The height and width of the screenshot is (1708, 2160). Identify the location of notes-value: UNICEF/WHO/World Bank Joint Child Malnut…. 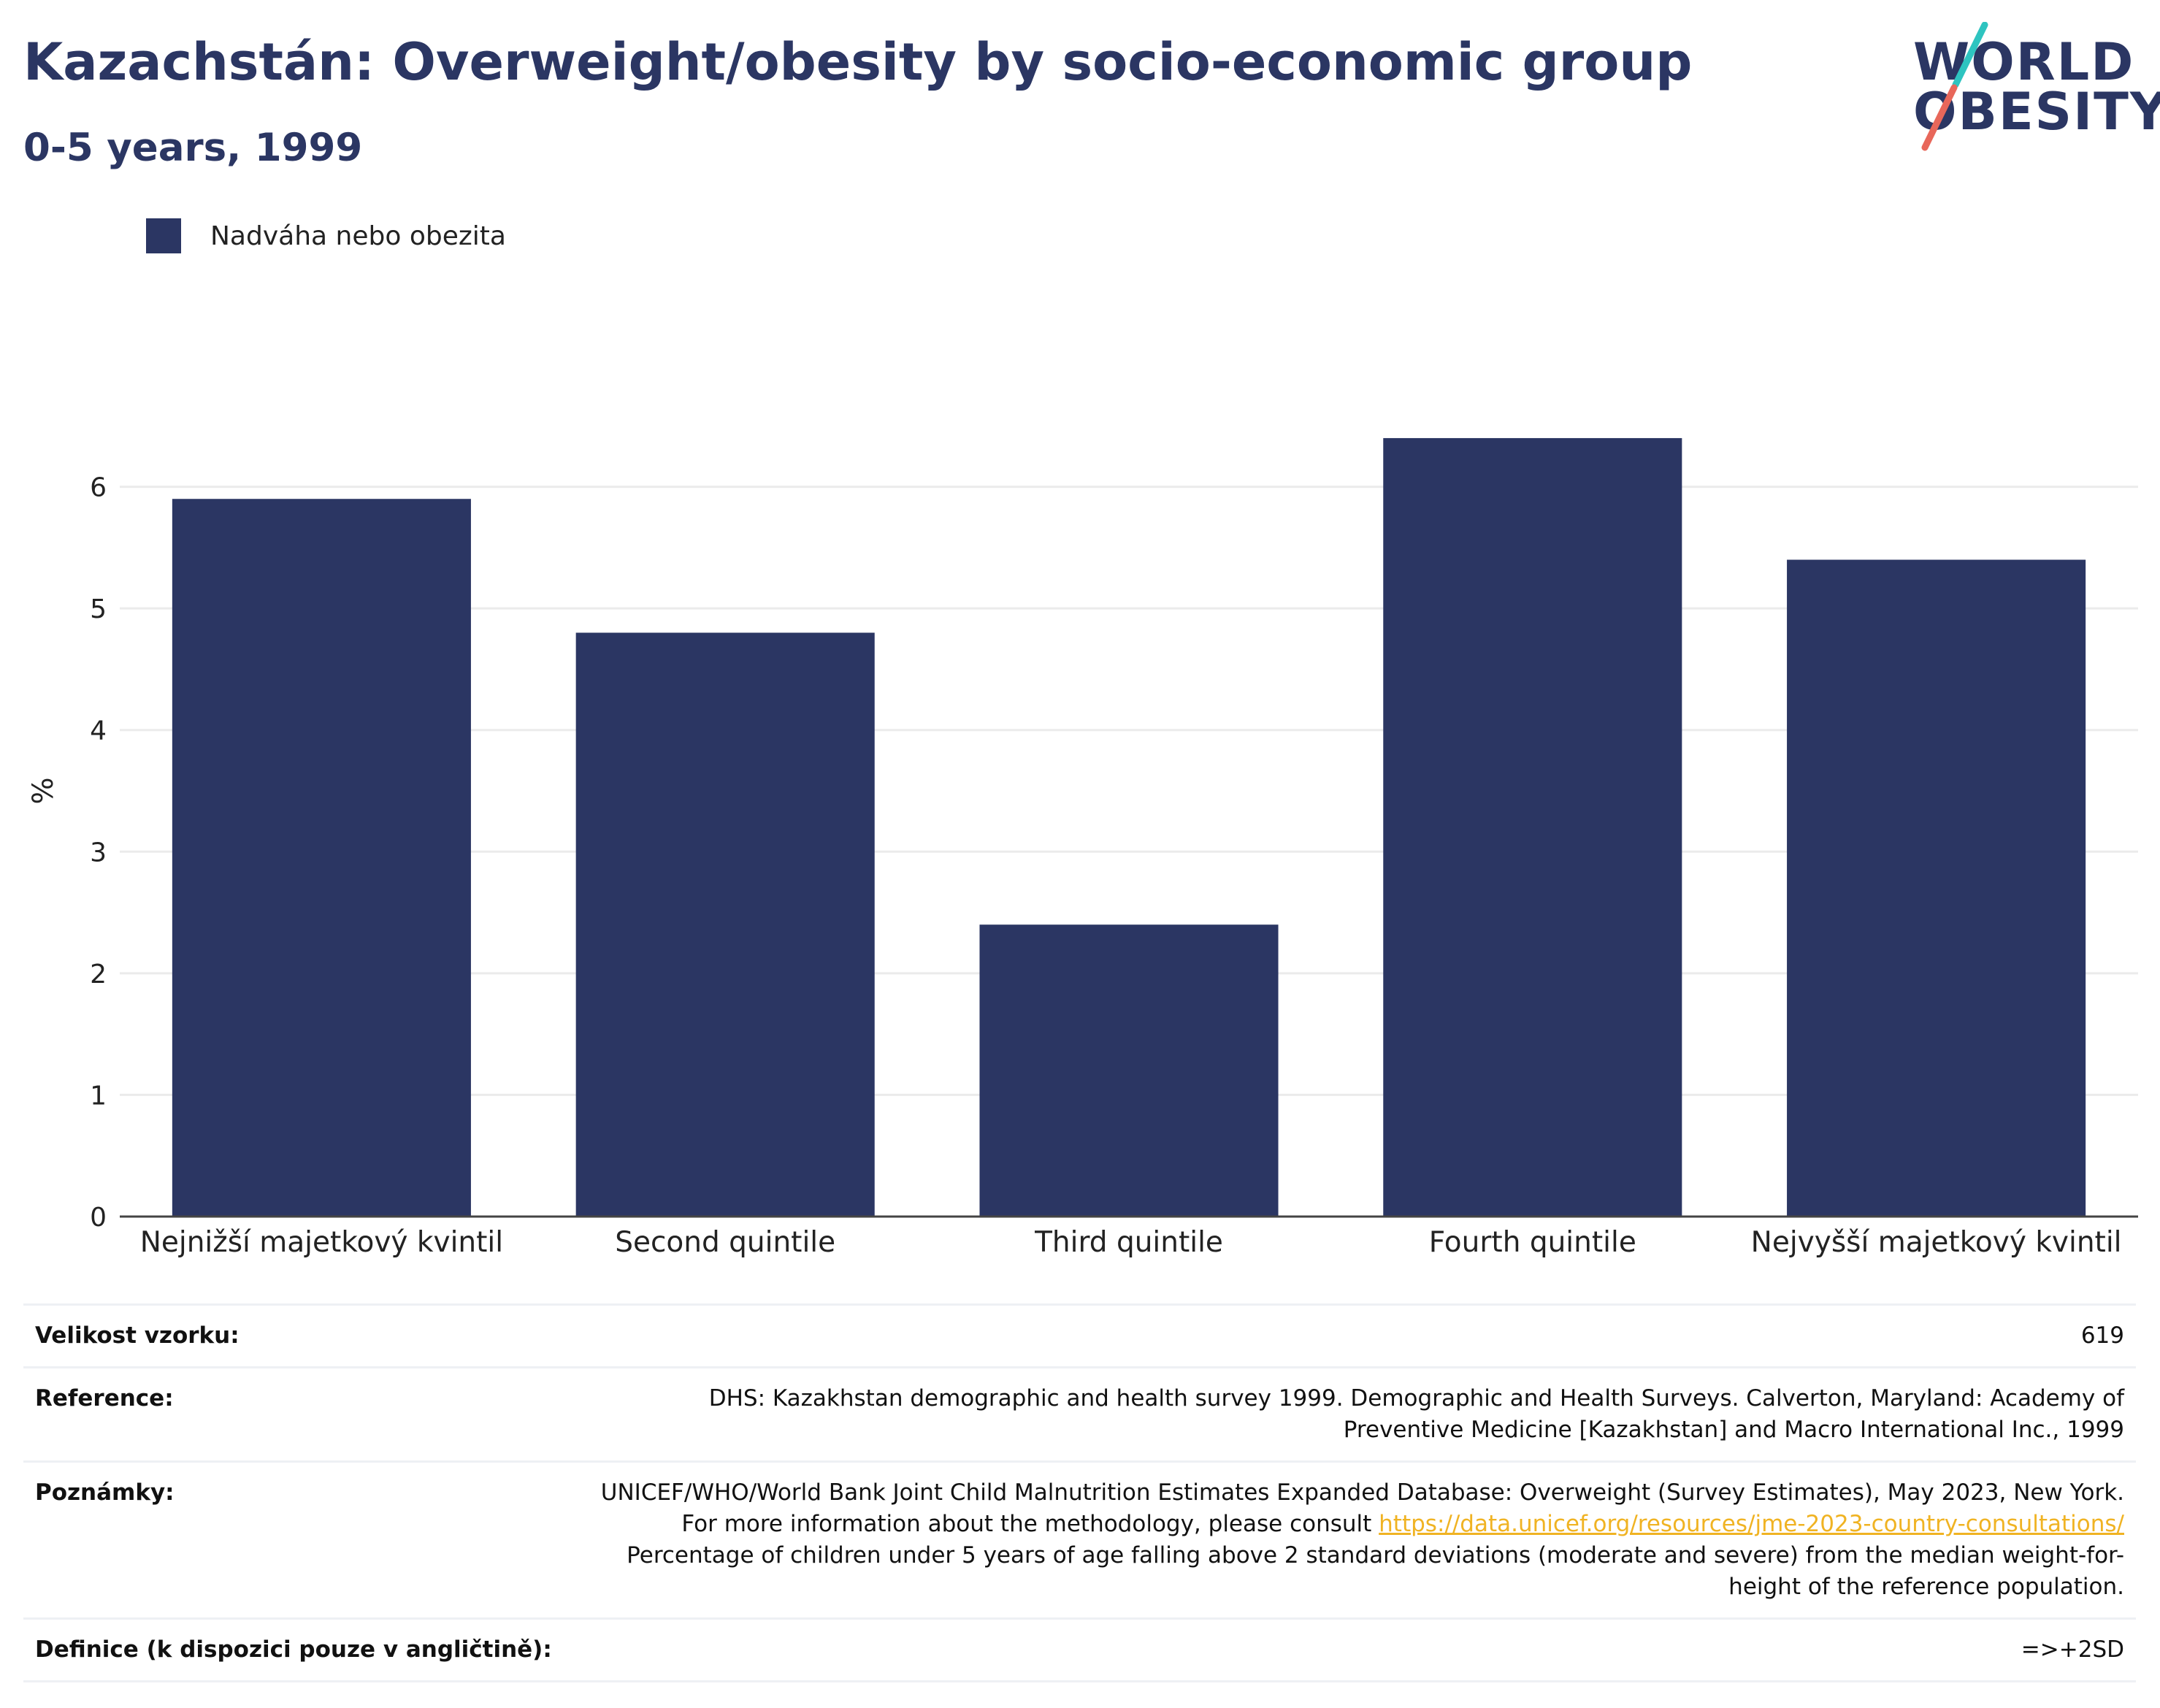
(1357, 1540).